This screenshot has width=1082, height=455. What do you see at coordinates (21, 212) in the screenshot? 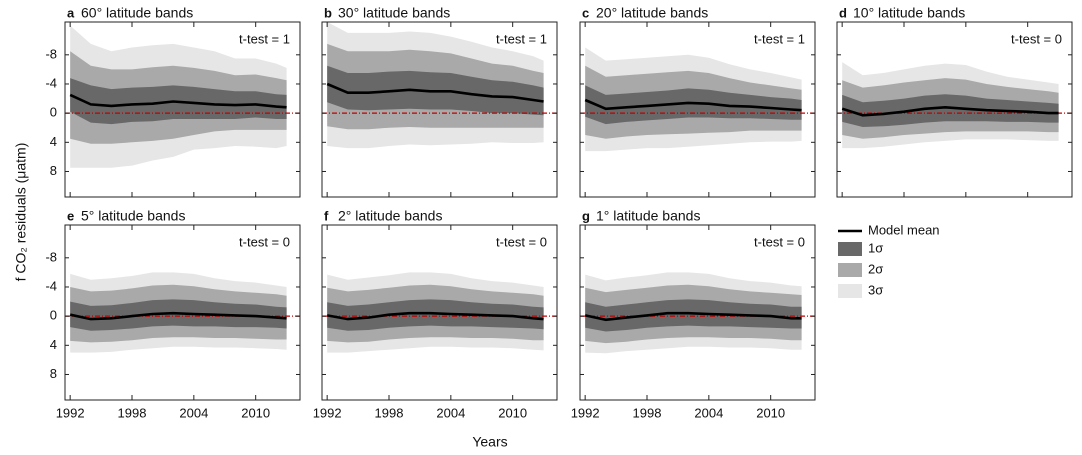
I see `y-axis-label: f CO₂ residuals (μatm)` at bounding box center [21, 212].